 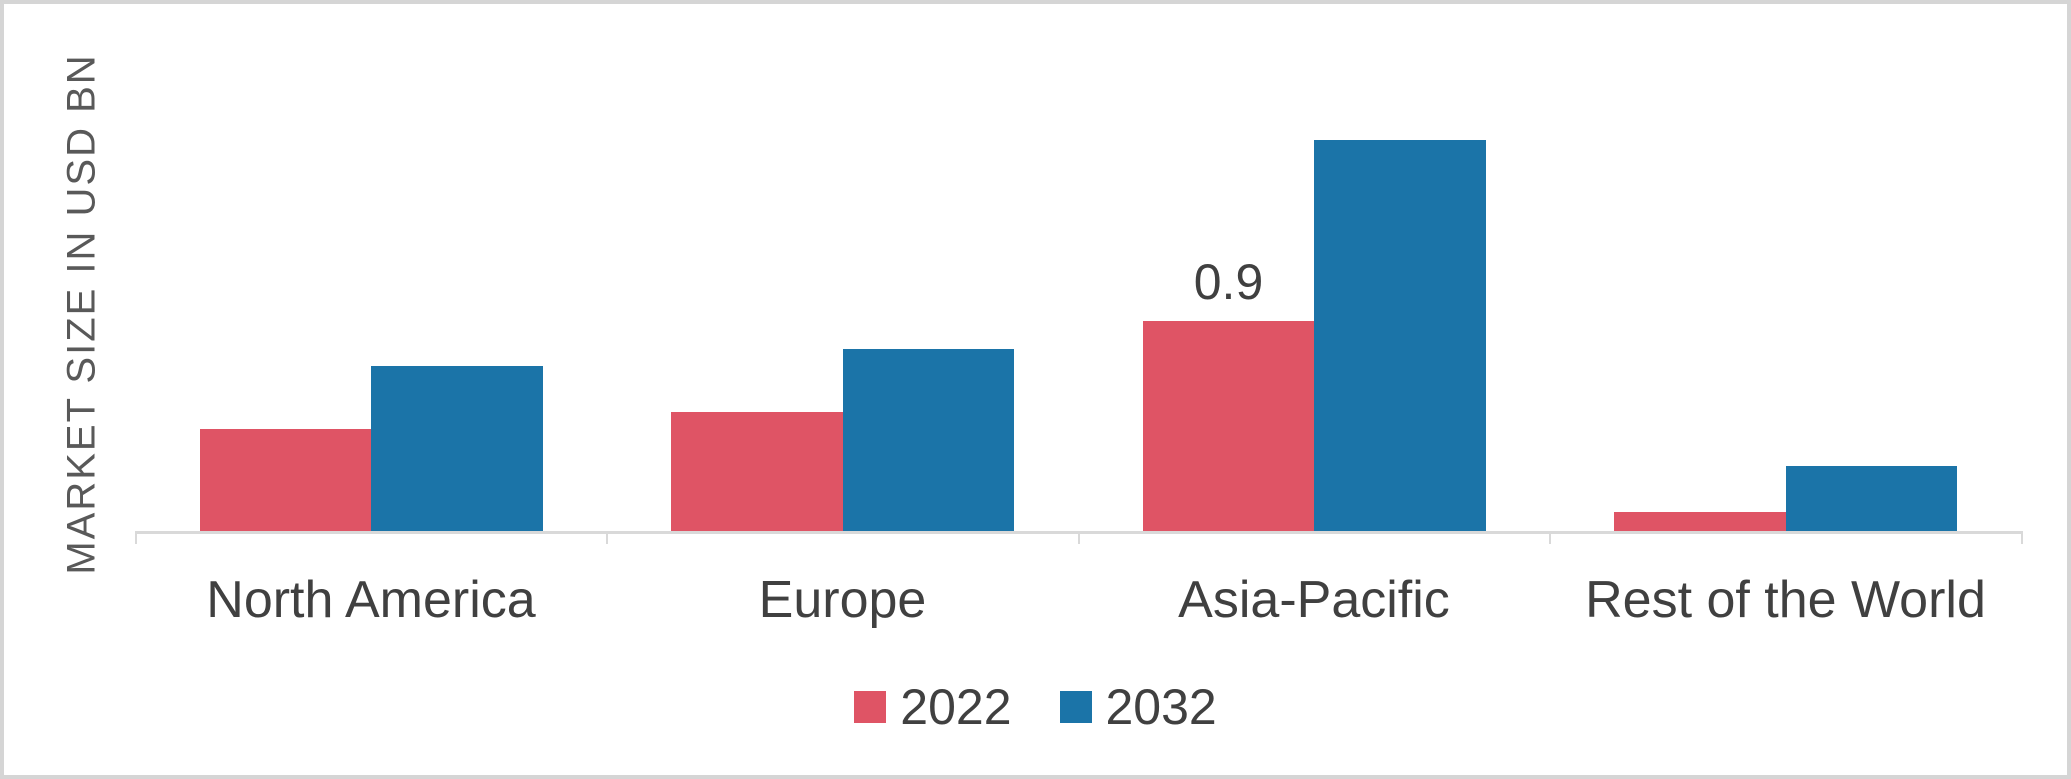 What do you see at coordinates (956, 707) in the screenshot?
I see `legend-label-2022: 2022` at bounding box center [956, 707].